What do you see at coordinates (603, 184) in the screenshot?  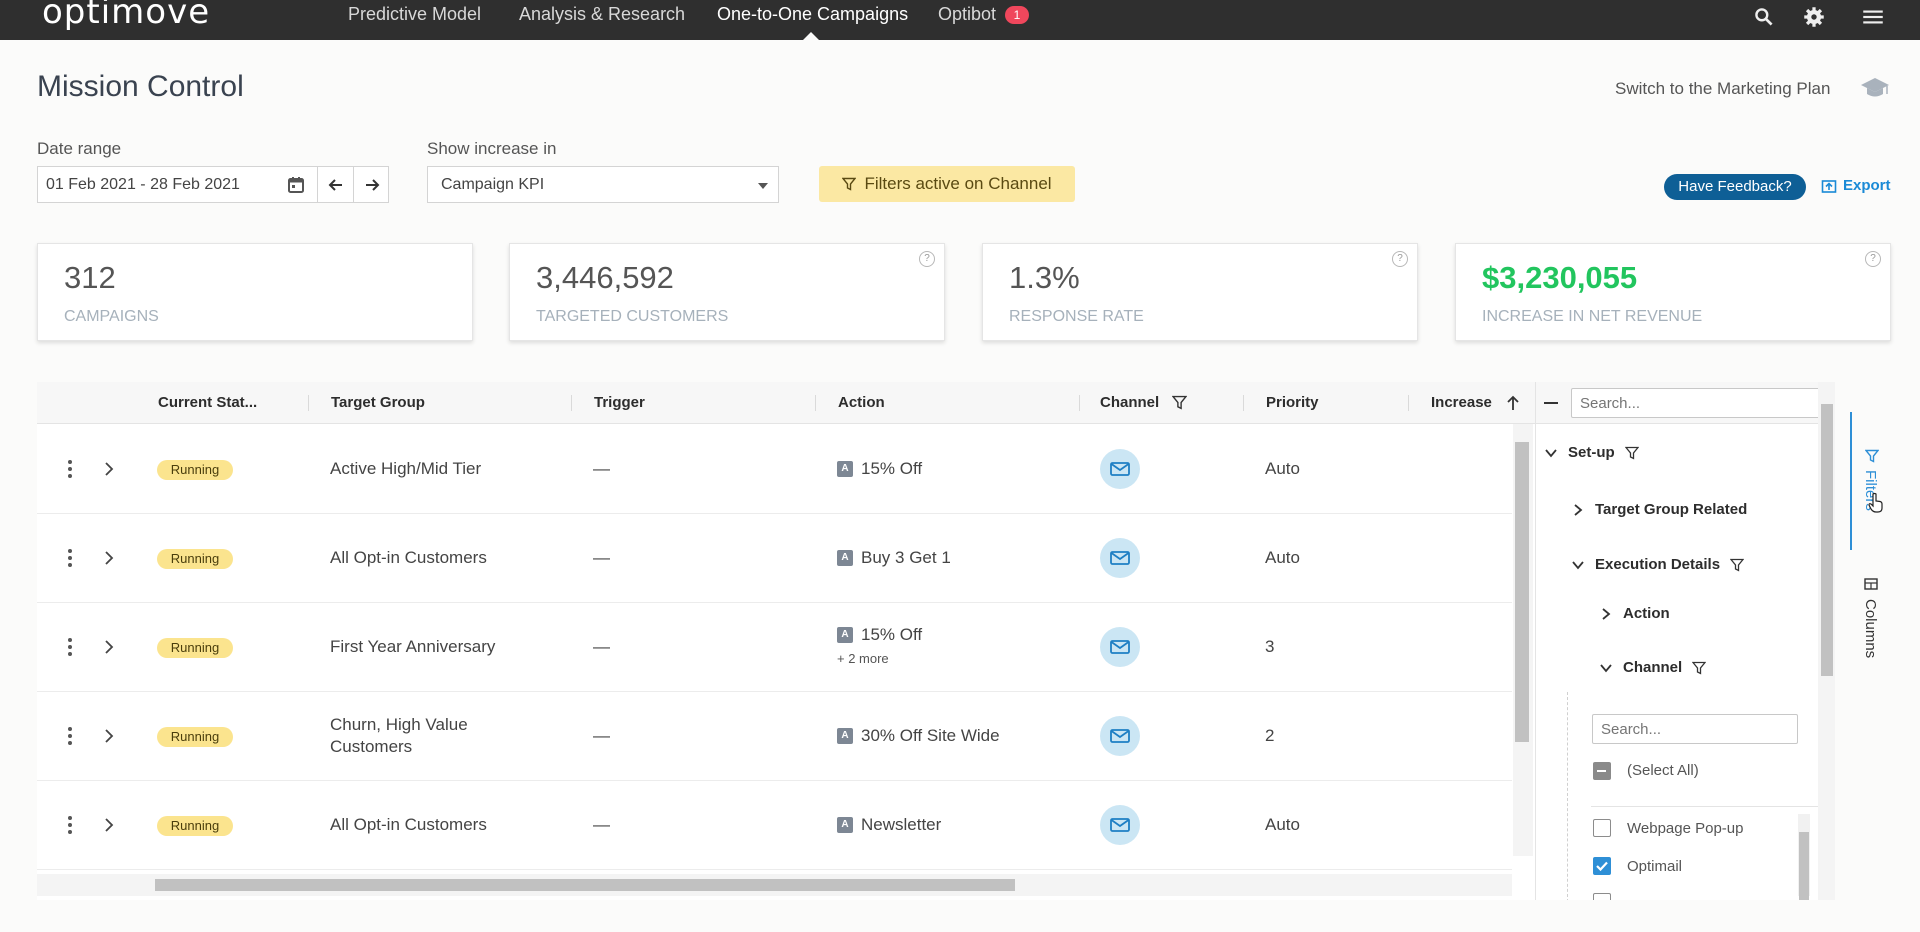 I see `show-increase-select: Campaign KPI` at bounding box center [603, 184].